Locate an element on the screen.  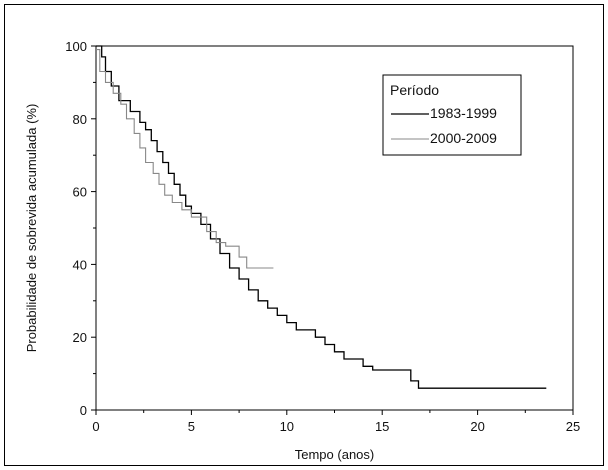
y-axis-title: Probabilidade de sobrevida acumulada (%) is located at coordinates (31, 228).